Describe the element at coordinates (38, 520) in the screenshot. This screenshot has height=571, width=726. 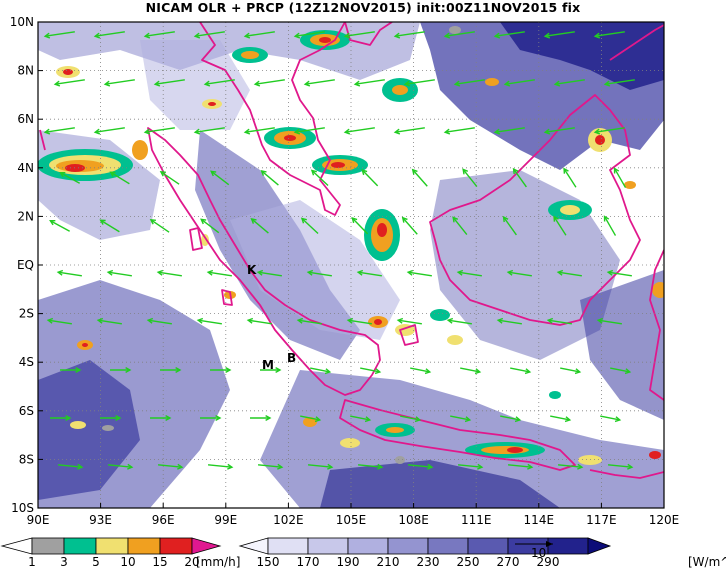
I see `lon-label: 90E` at that location.